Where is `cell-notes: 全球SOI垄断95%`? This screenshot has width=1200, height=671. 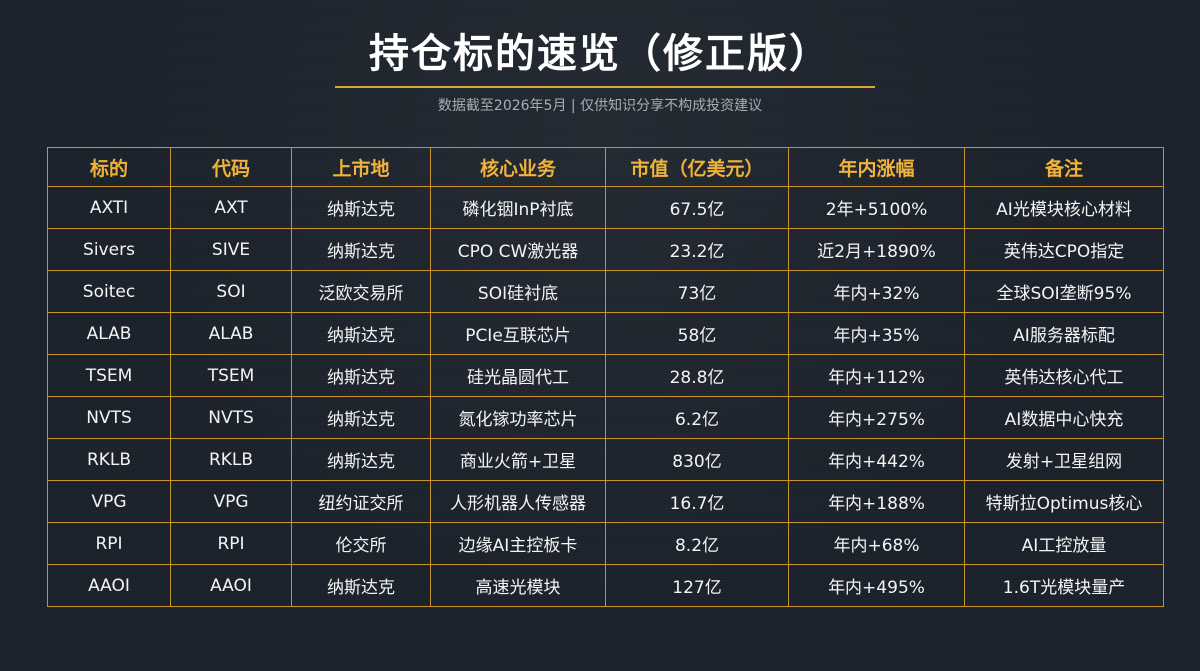
cell-notes: 全球SOI垄断95% is located at coordinates (1064, 291).